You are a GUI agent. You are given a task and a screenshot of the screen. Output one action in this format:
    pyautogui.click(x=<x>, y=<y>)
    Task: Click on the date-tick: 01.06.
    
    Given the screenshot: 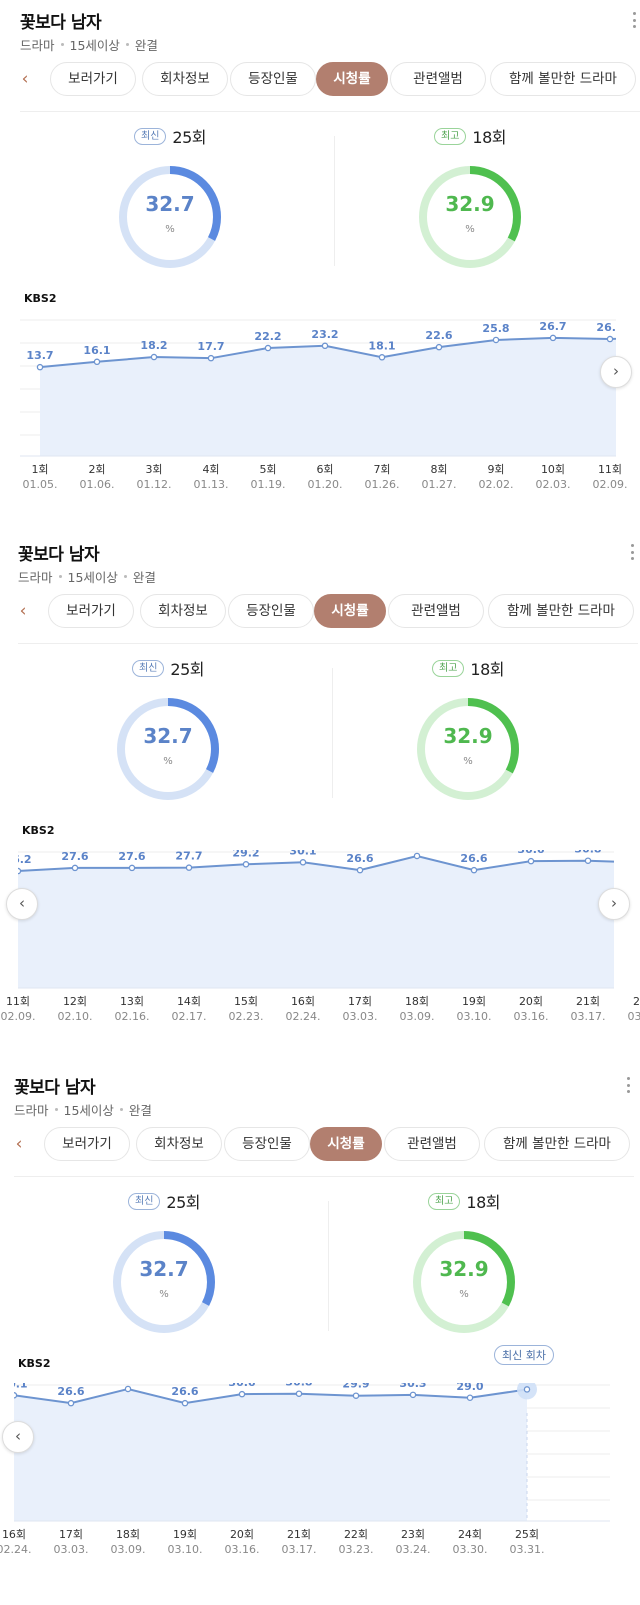 What is the action you would take?
    pyautogui.click(x=97, y=484)
    